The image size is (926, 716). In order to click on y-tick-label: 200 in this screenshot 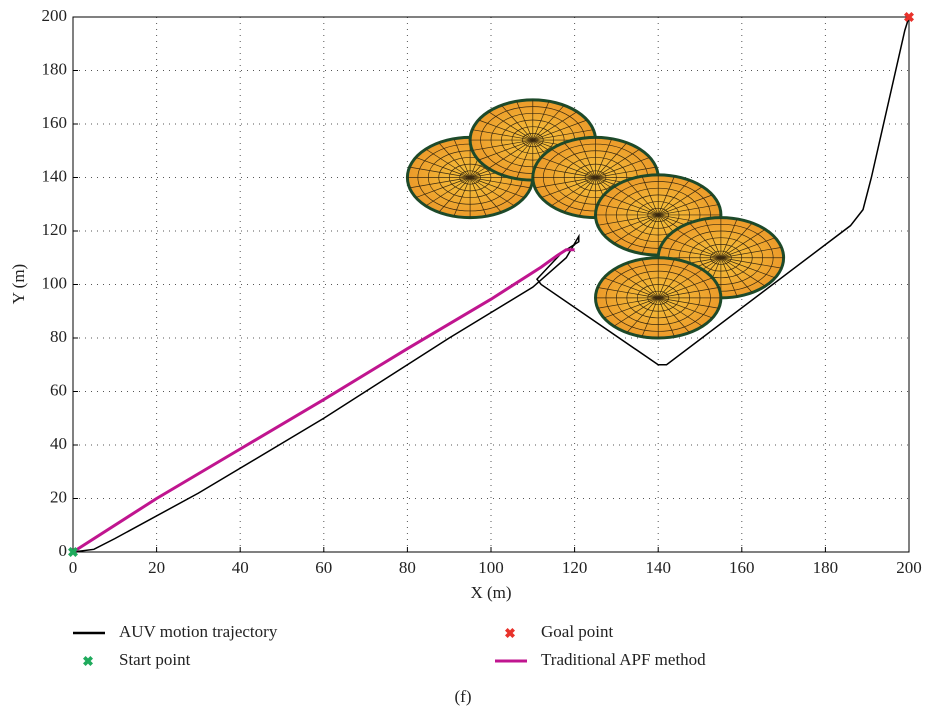, I will do `click(55, 15)`.